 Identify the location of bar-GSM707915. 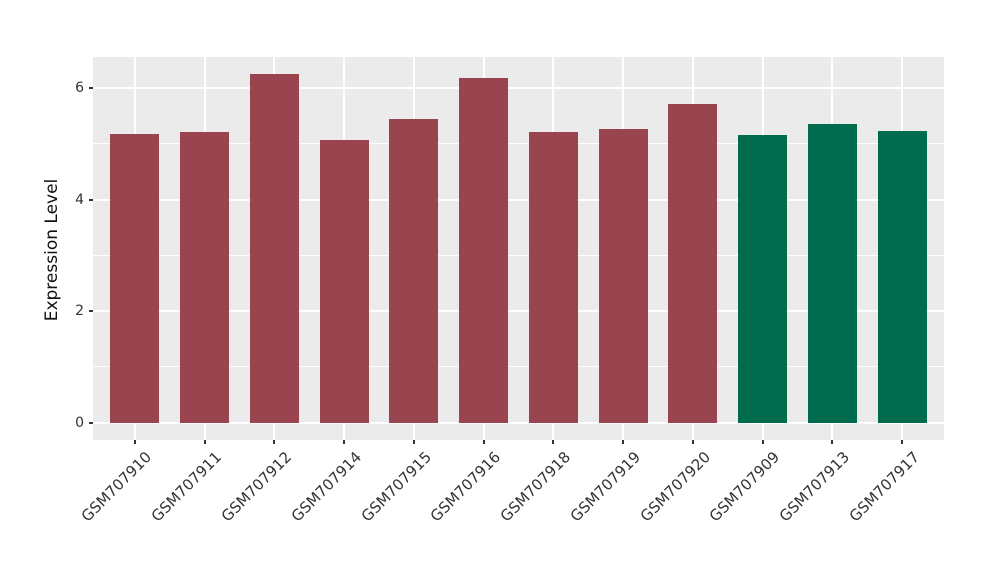
(414, 271).